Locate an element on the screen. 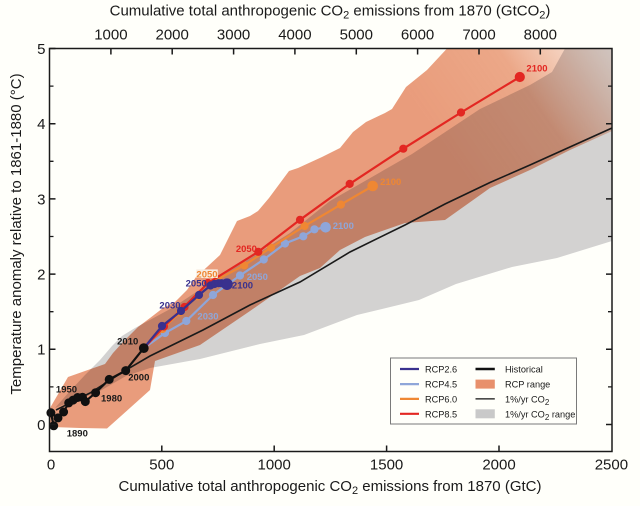 This screenshot has height=506, width=640. svg-text: 4 is located at coordinates (41, 124).